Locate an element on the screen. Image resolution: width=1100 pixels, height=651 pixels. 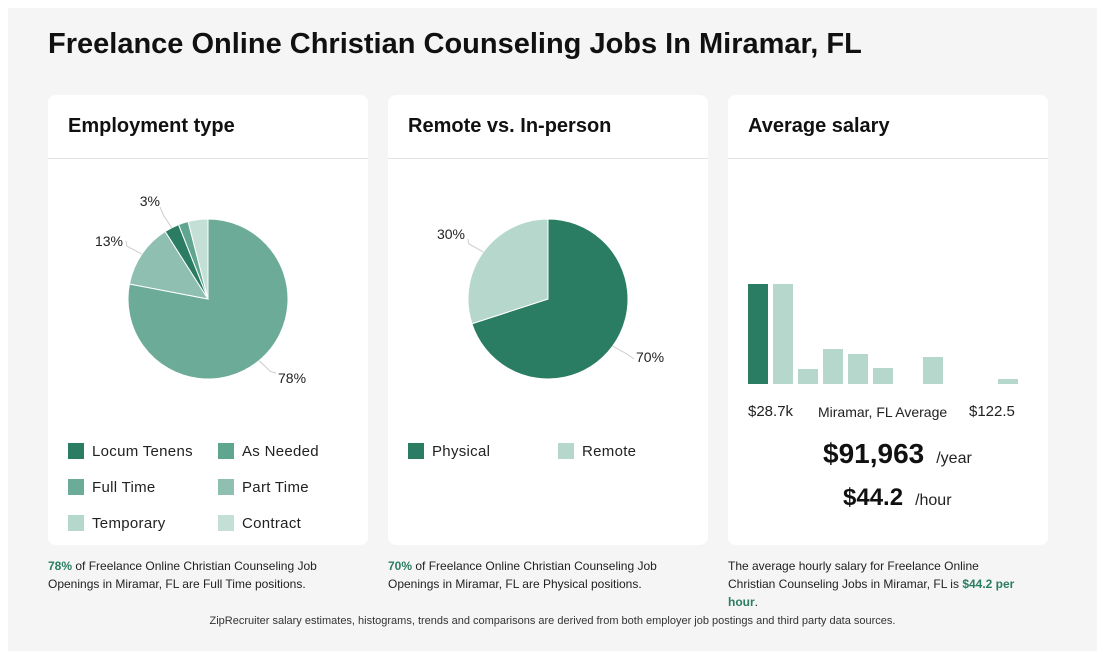
legend-label: Temporary is located at coordinates (129, 523).